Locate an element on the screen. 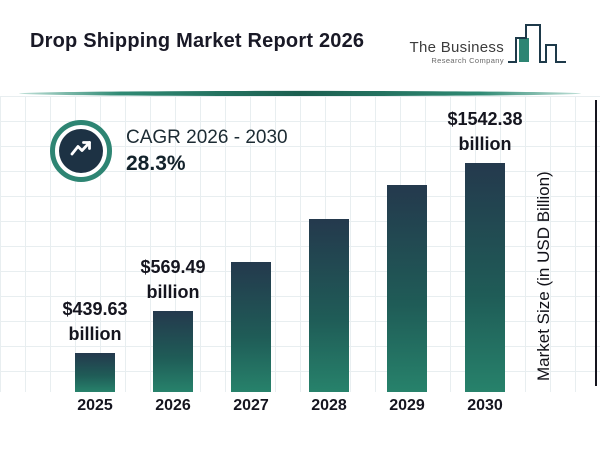  company-logo-text: The Business Research Company is located at coordinates (456, 52).